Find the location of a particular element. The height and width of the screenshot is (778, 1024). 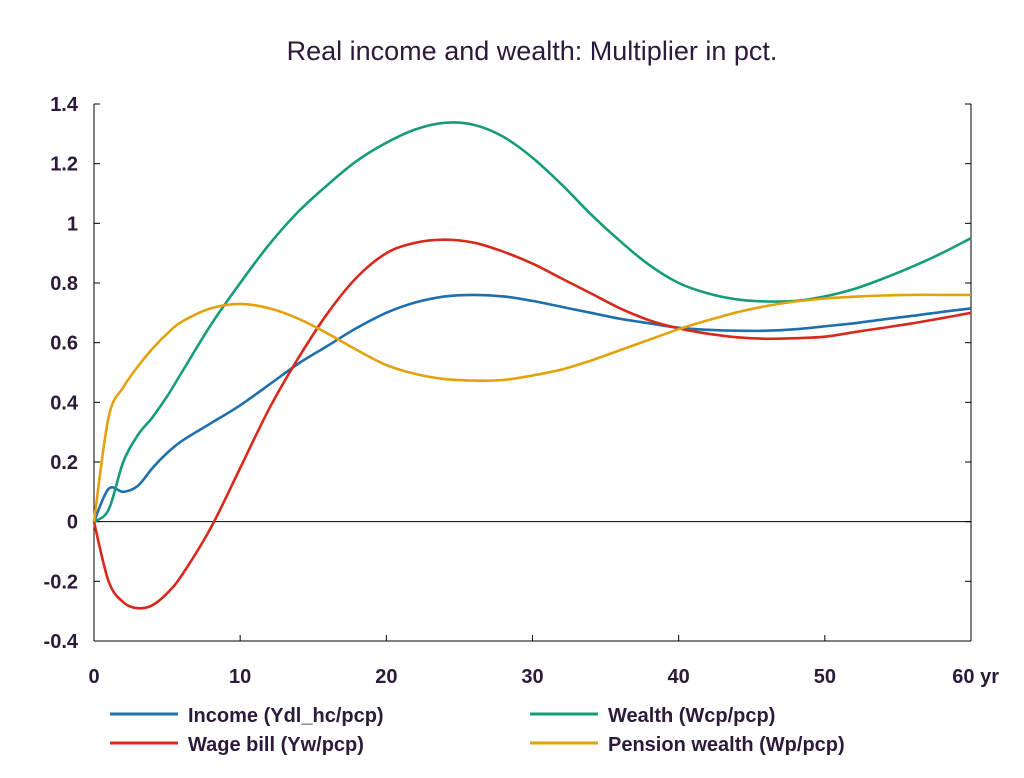

x-tick-label: 20 is located at coordinates (386, 677).